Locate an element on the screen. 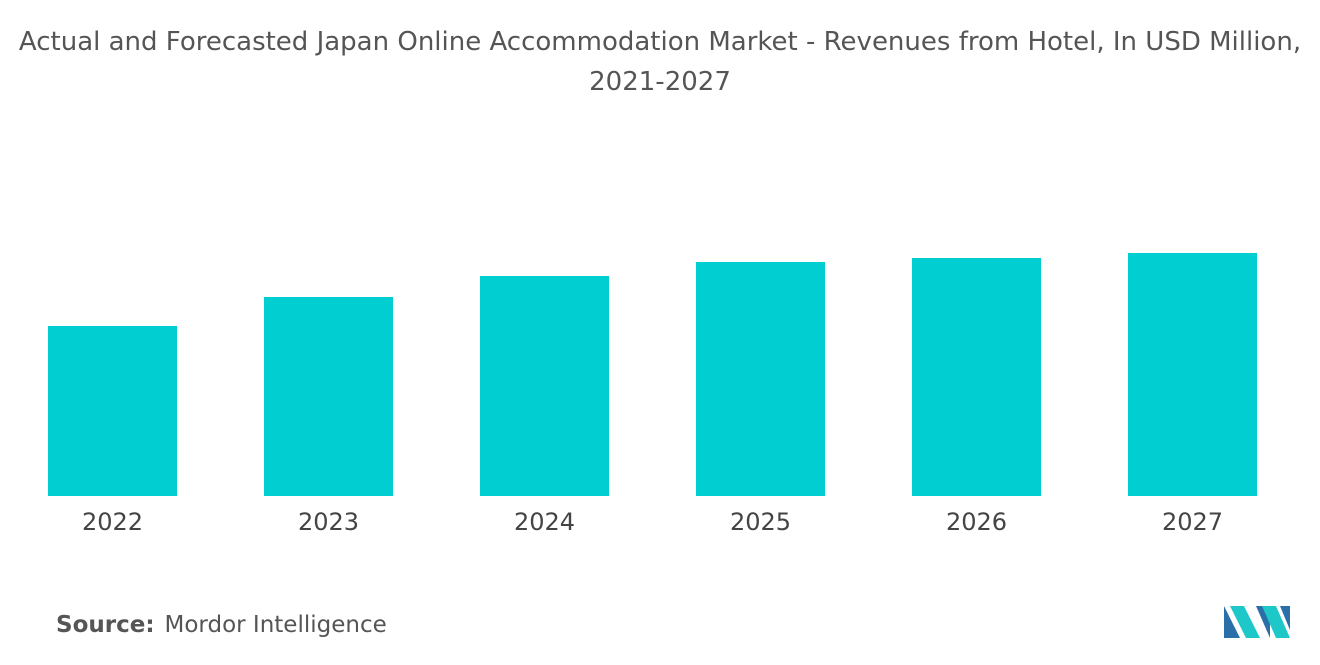 Image resolution: width=1320 pixels, height=665 pixels. x-tick-label: 2027 is located at coordinates (1192, 522).